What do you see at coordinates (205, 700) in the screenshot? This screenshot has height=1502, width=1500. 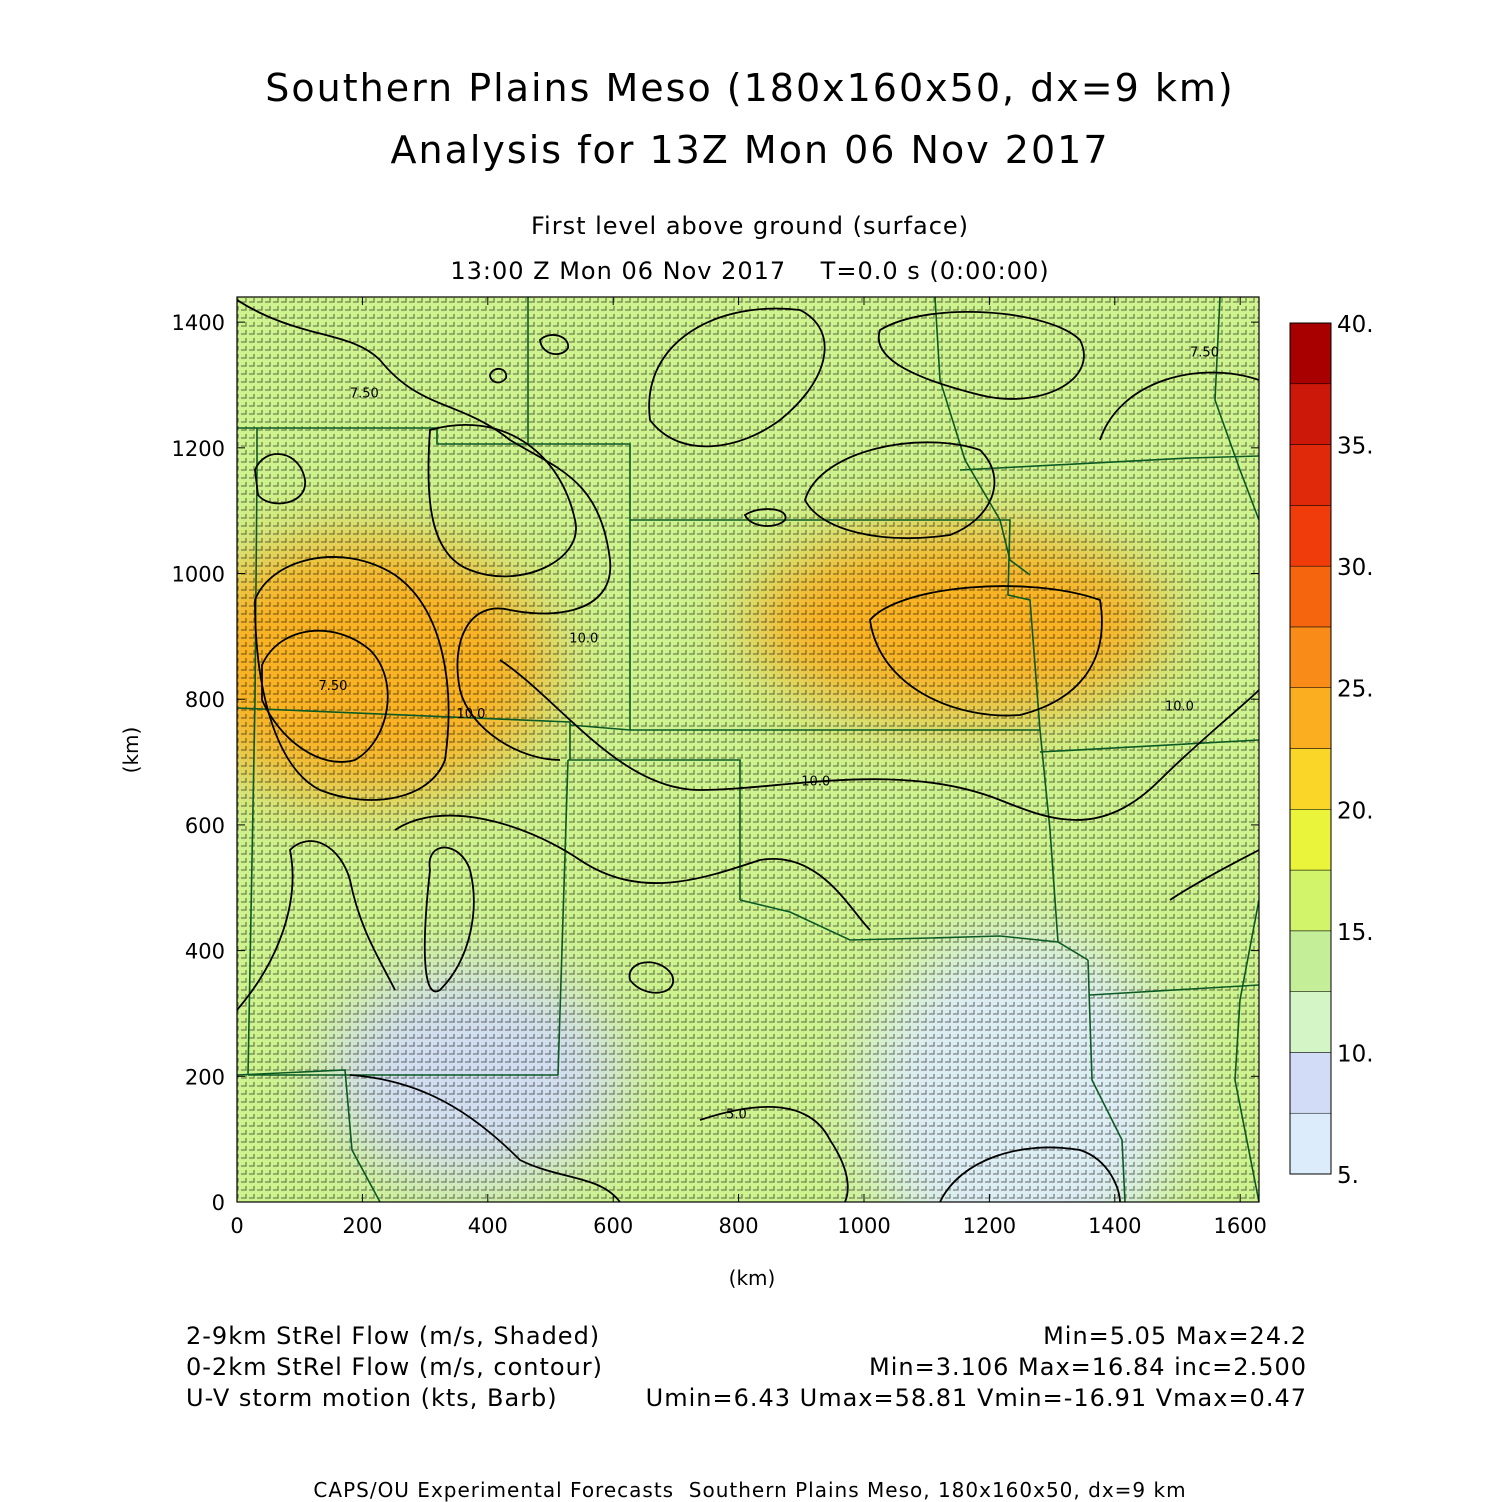 I see `y-tick-label: 800` at bounding box center [205, 700].